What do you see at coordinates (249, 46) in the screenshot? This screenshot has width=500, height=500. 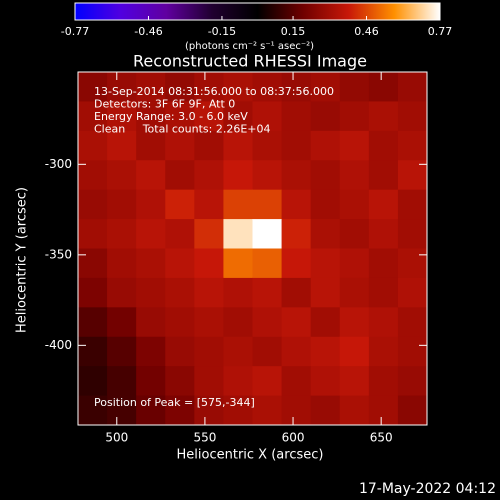 I see `colorbar-label: (photons cm⁻² s⁻¹ asec⁻²)` at bounding box center [249, 46].